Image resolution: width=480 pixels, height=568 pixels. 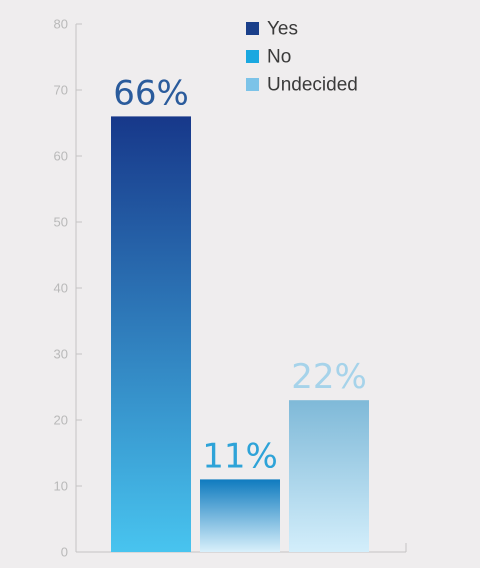 I want to click on legend-label-no: No, so click(x=279, y=57).